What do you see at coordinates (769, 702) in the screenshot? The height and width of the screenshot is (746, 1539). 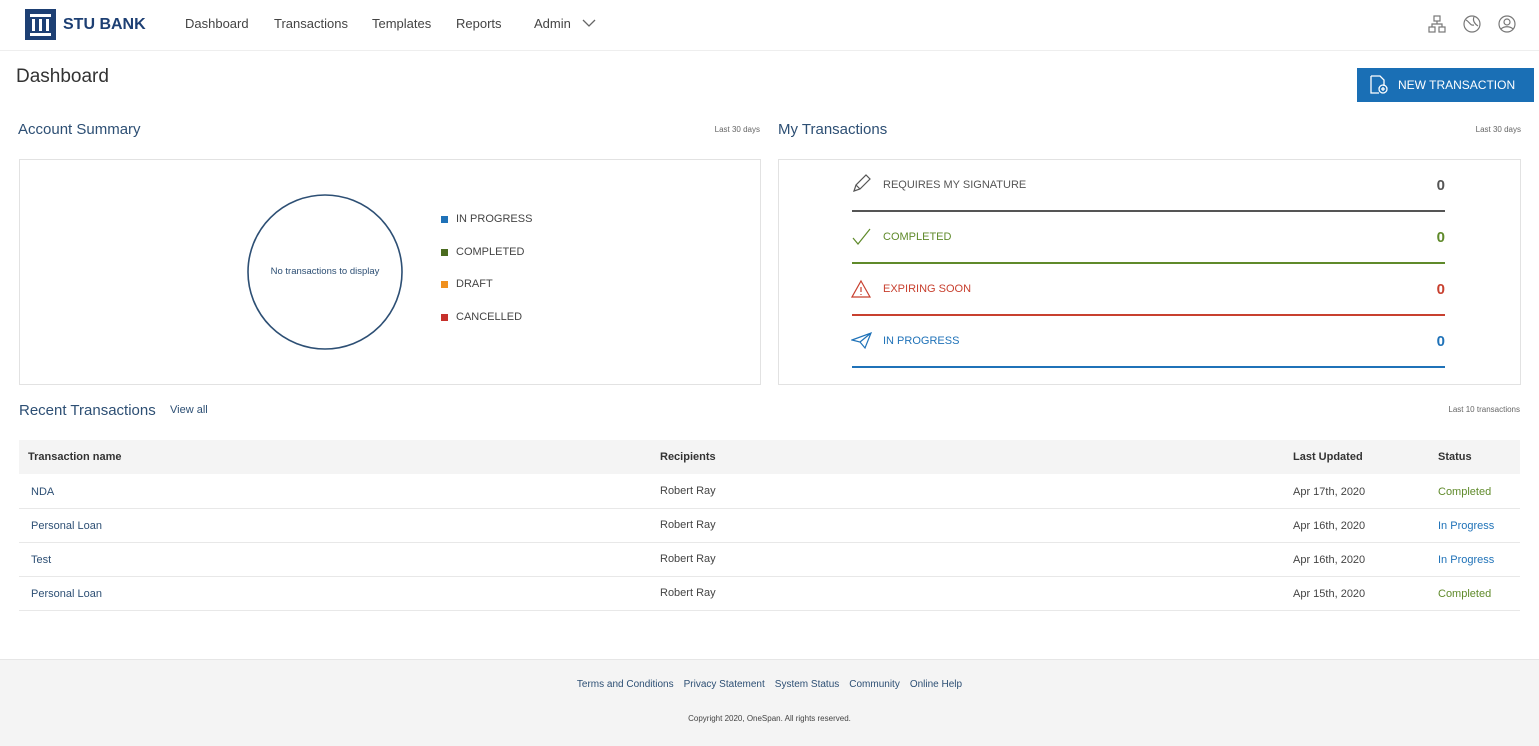 I see `footer` at bounding box center [769, 702].